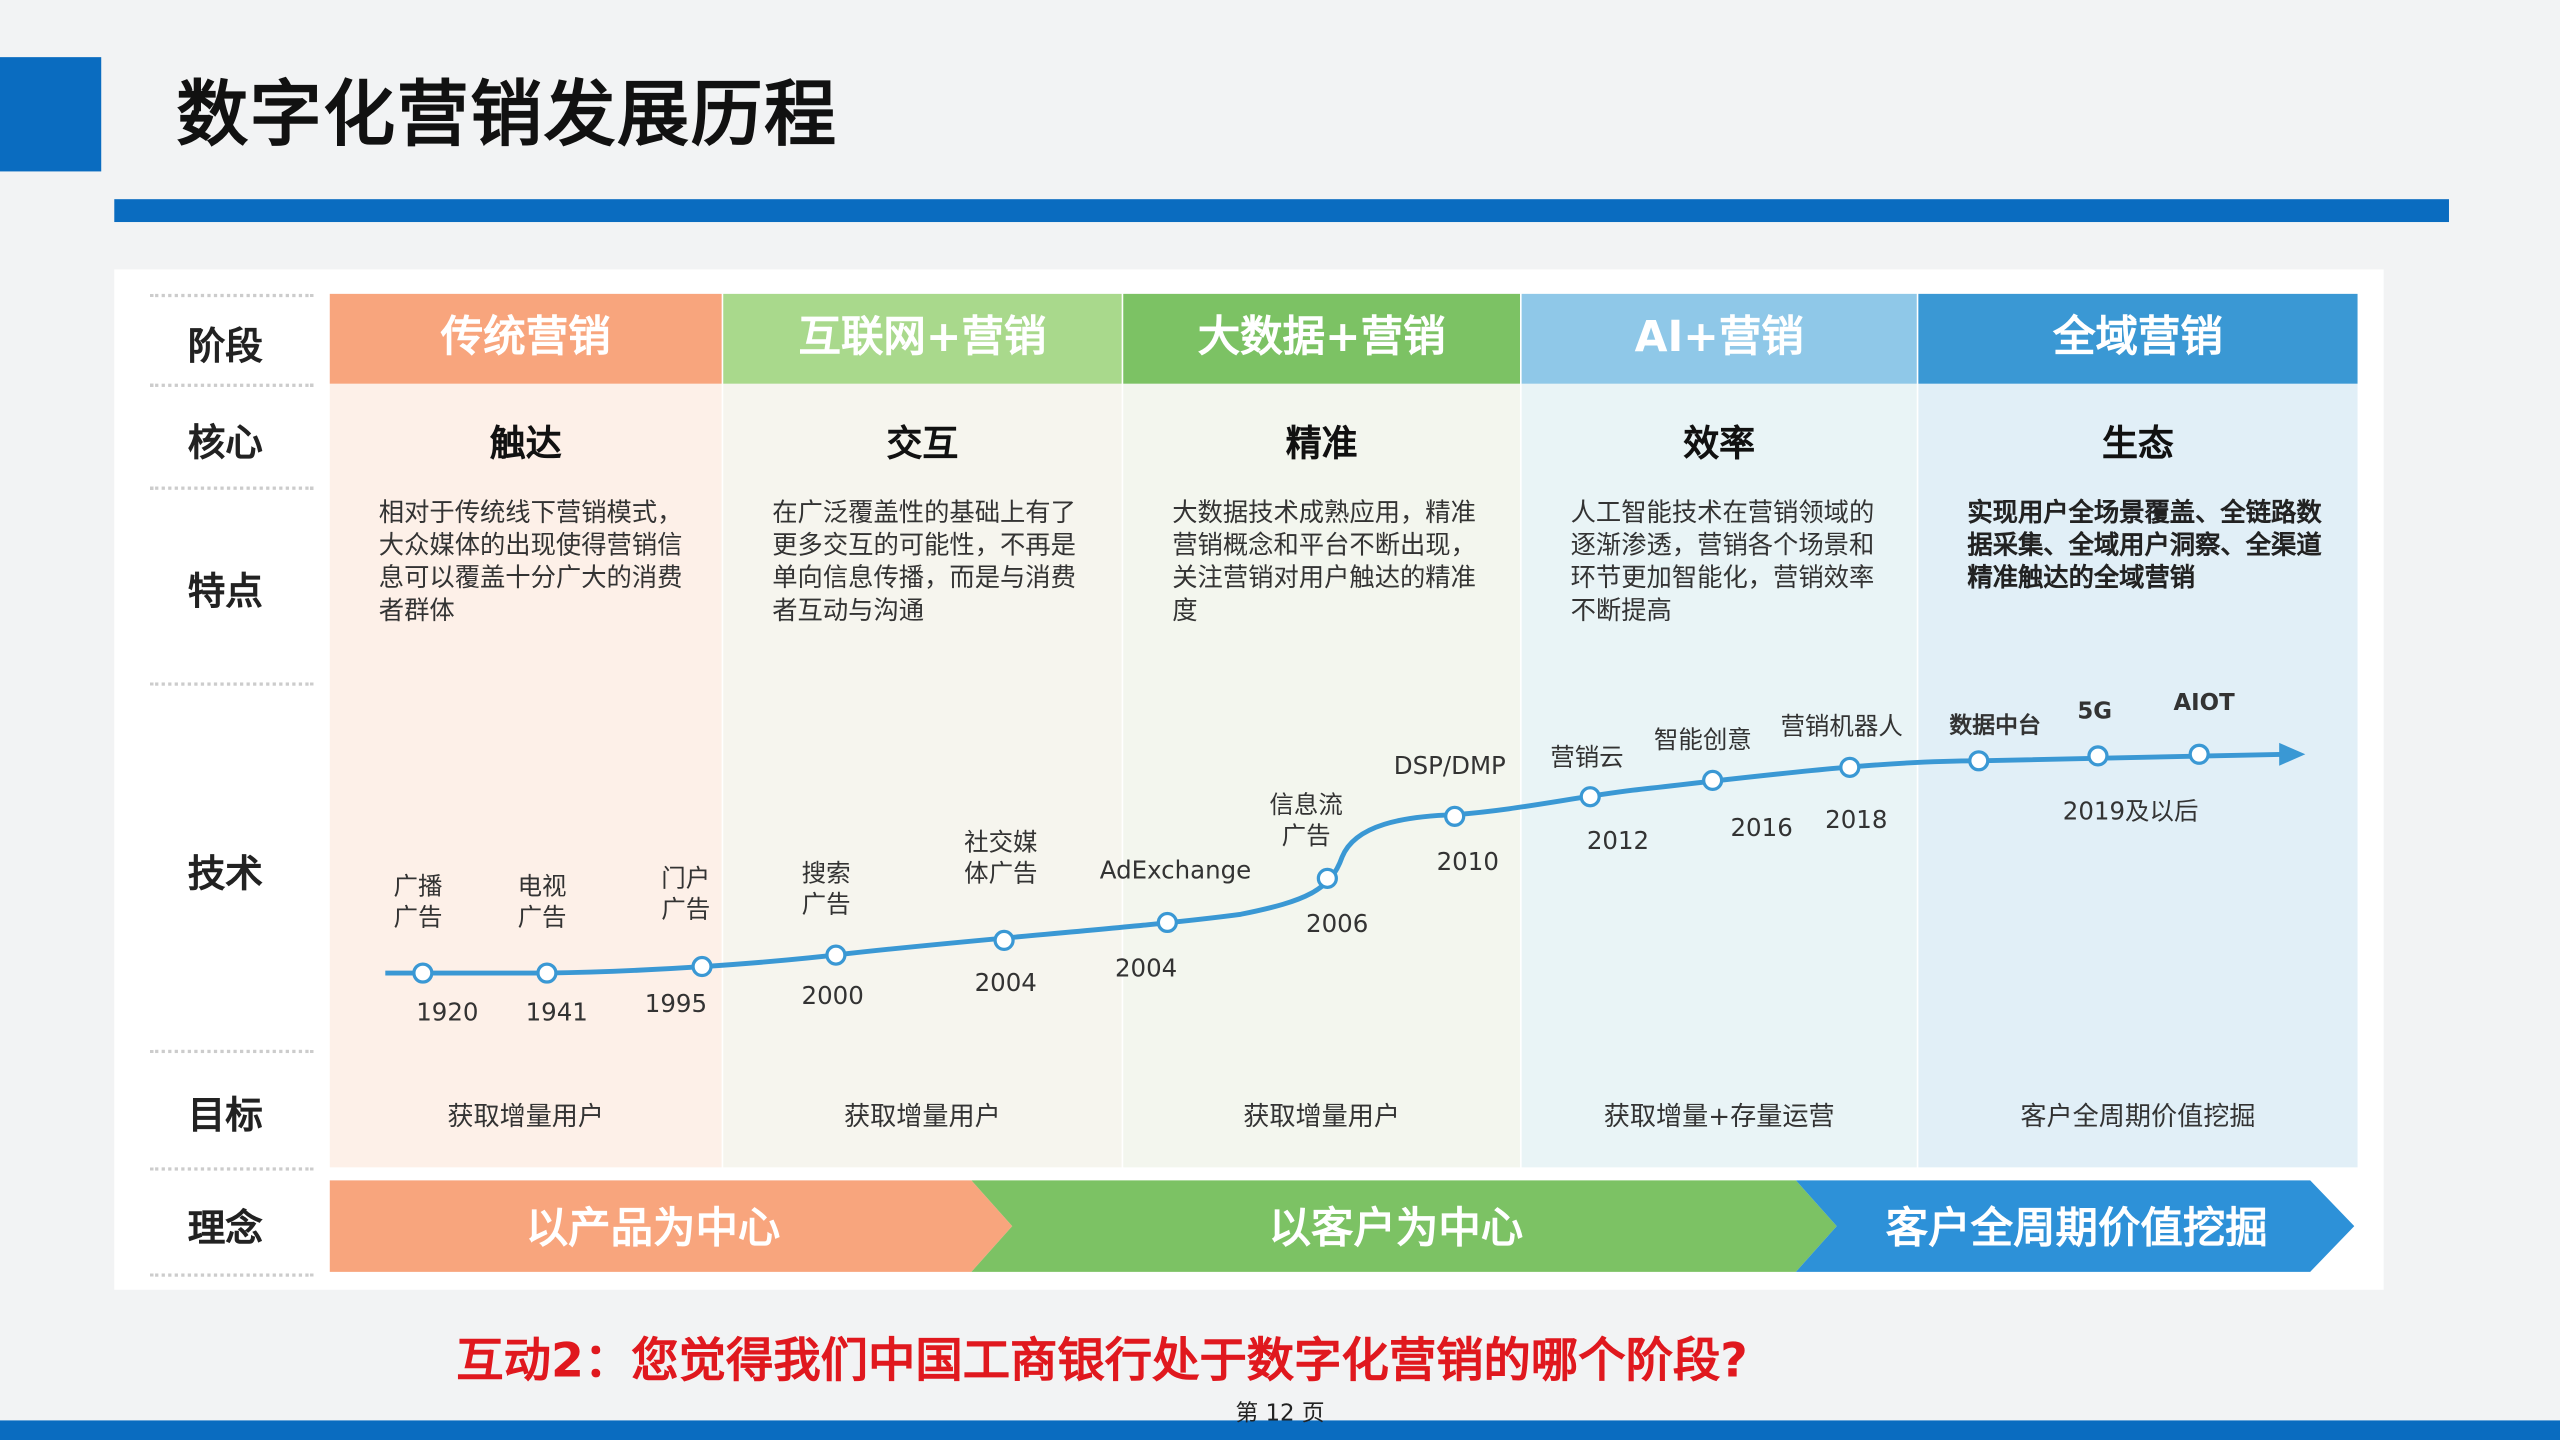  I want to click on tech-label: AIOT, so click(2204, 703).